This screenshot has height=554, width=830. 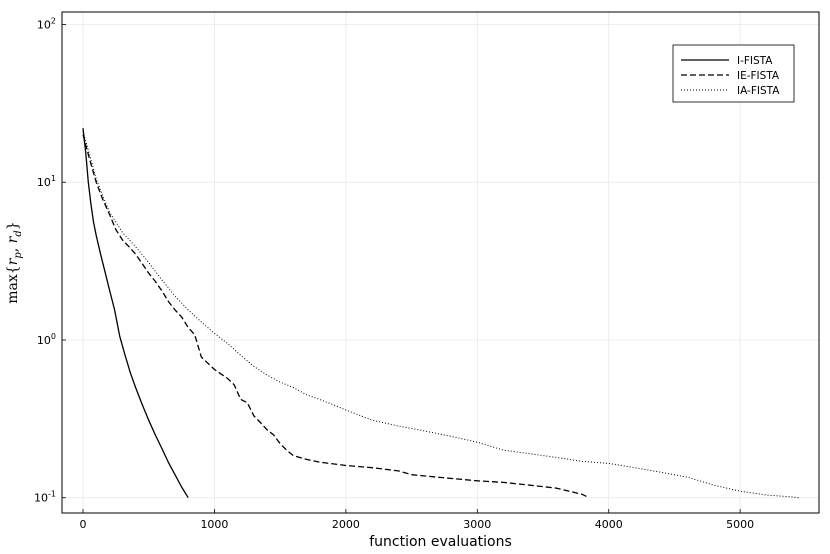 I want to click on y-axis-label: max{rp, rd}, so click(x=14, y=262).